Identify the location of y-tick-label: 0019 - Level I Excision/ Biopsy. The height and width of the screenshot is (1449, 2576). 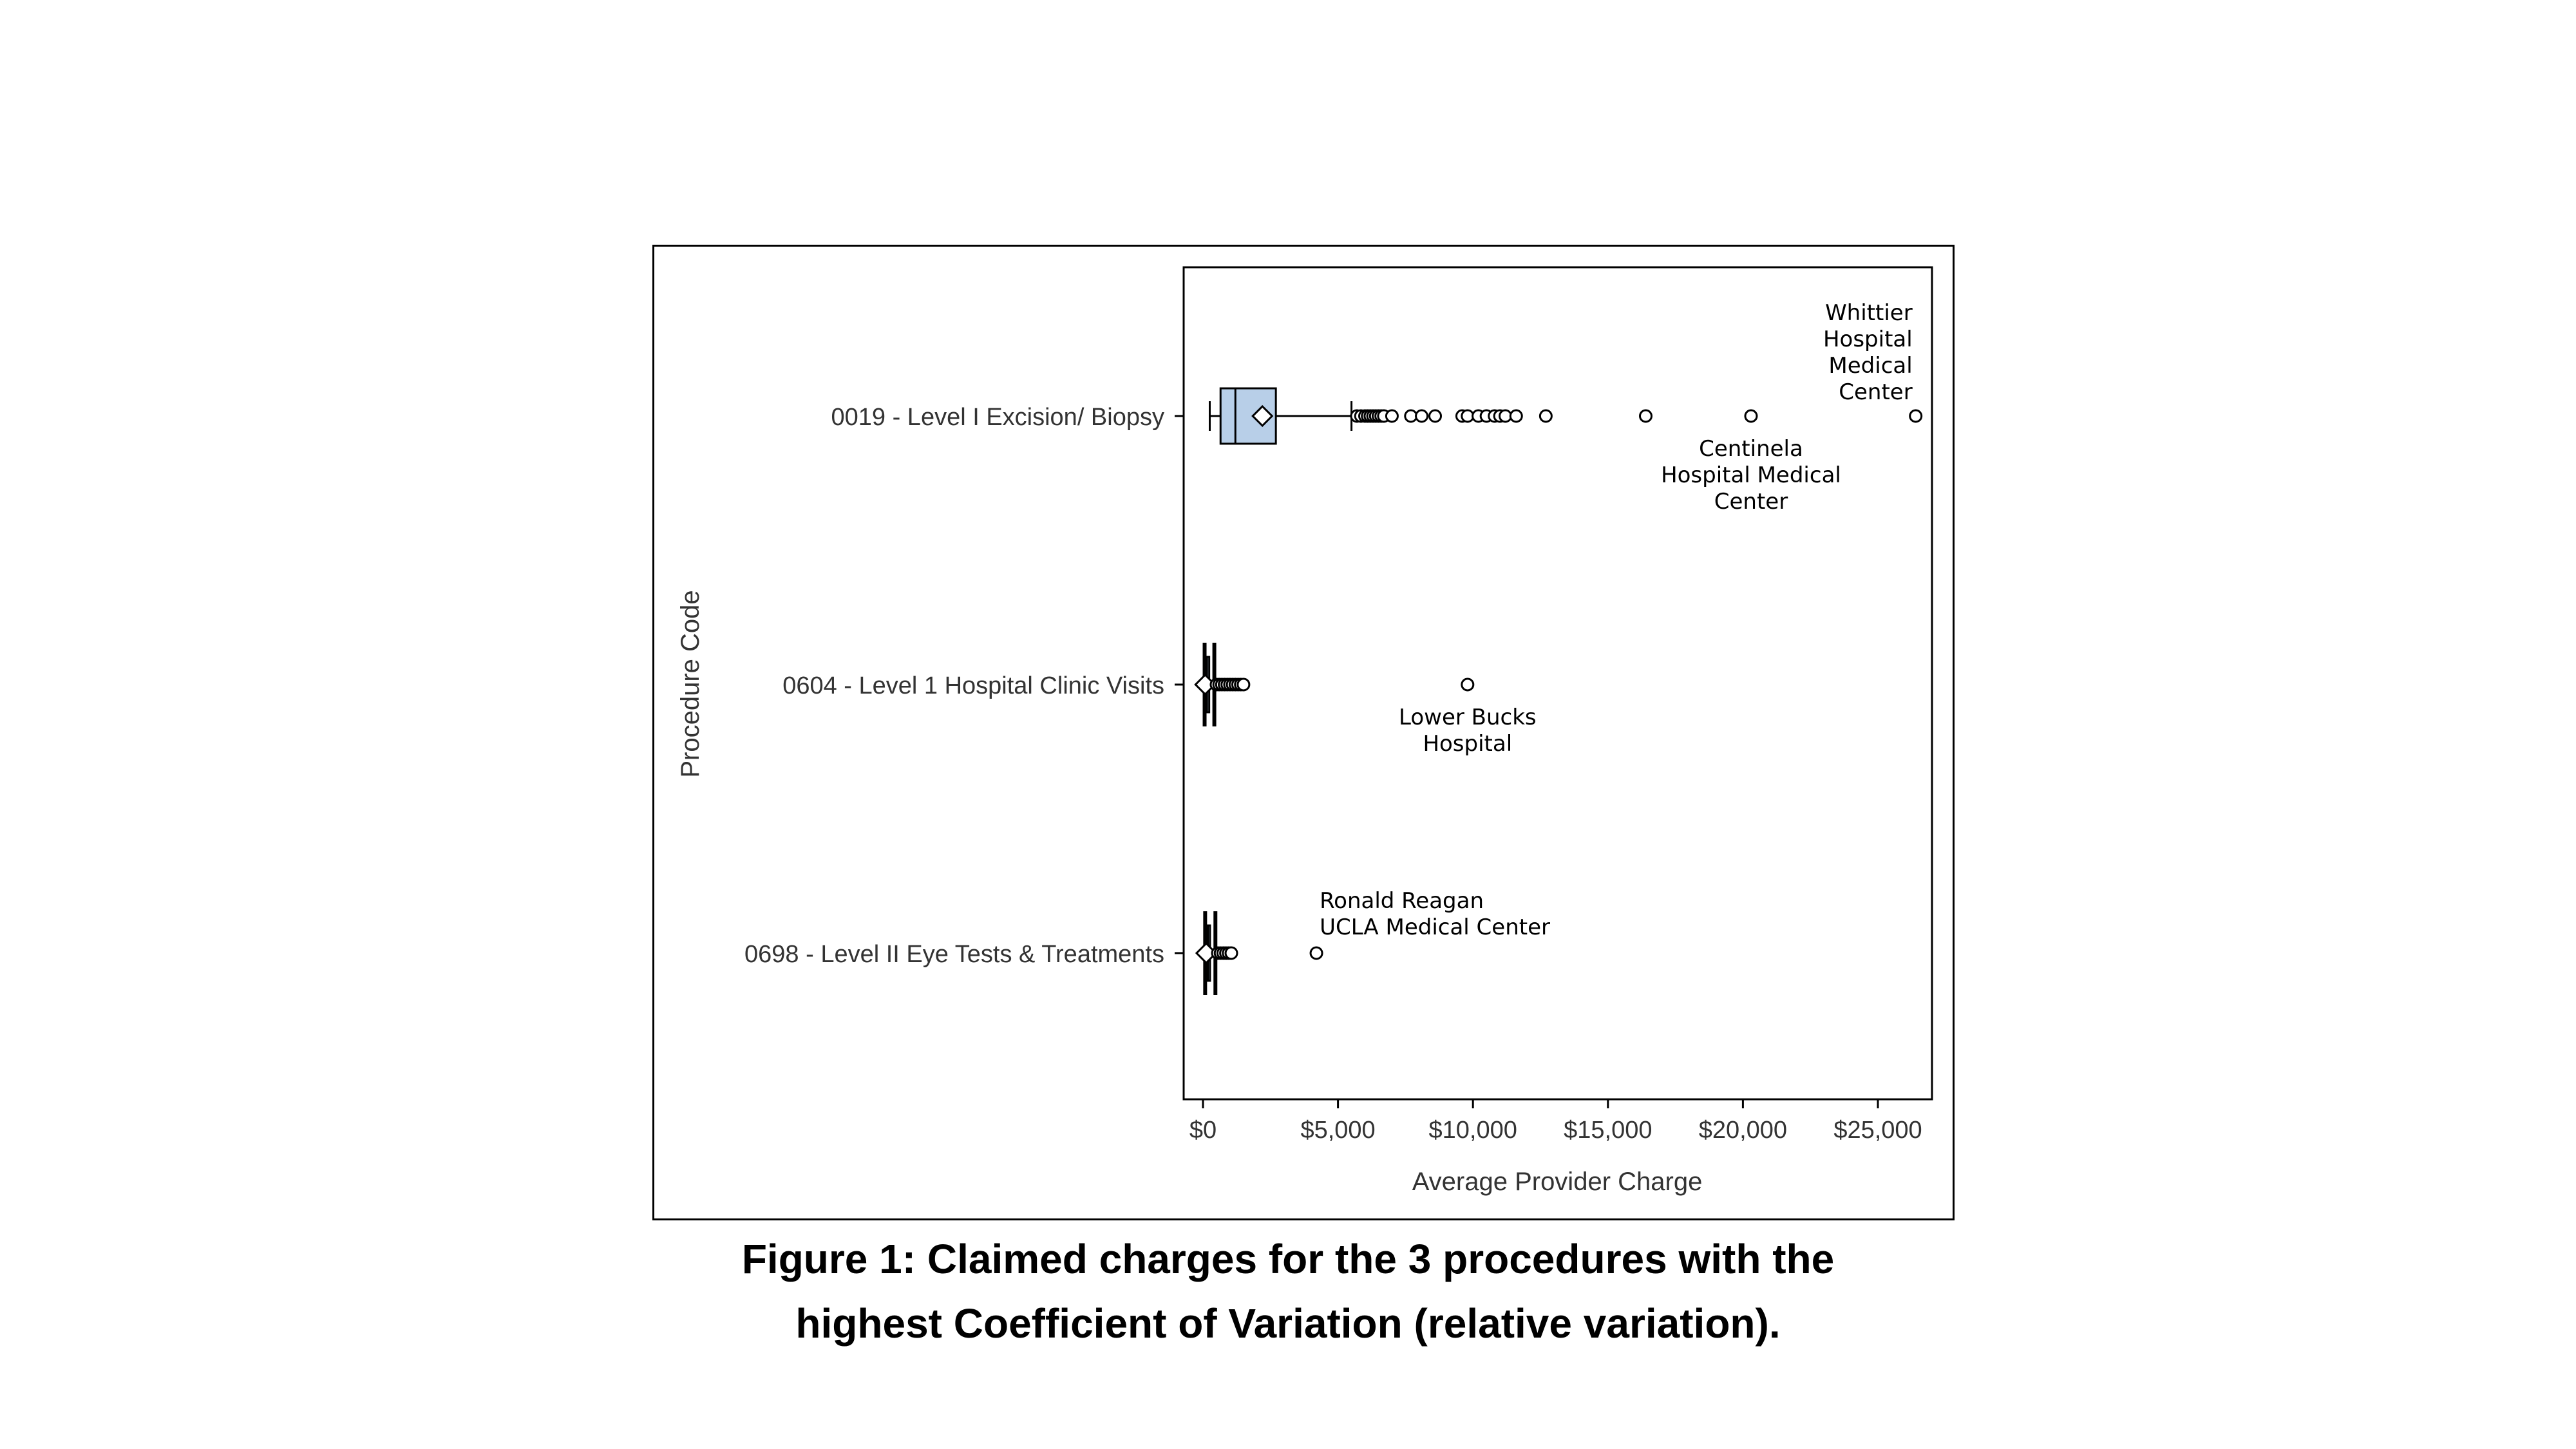
(998, 417).